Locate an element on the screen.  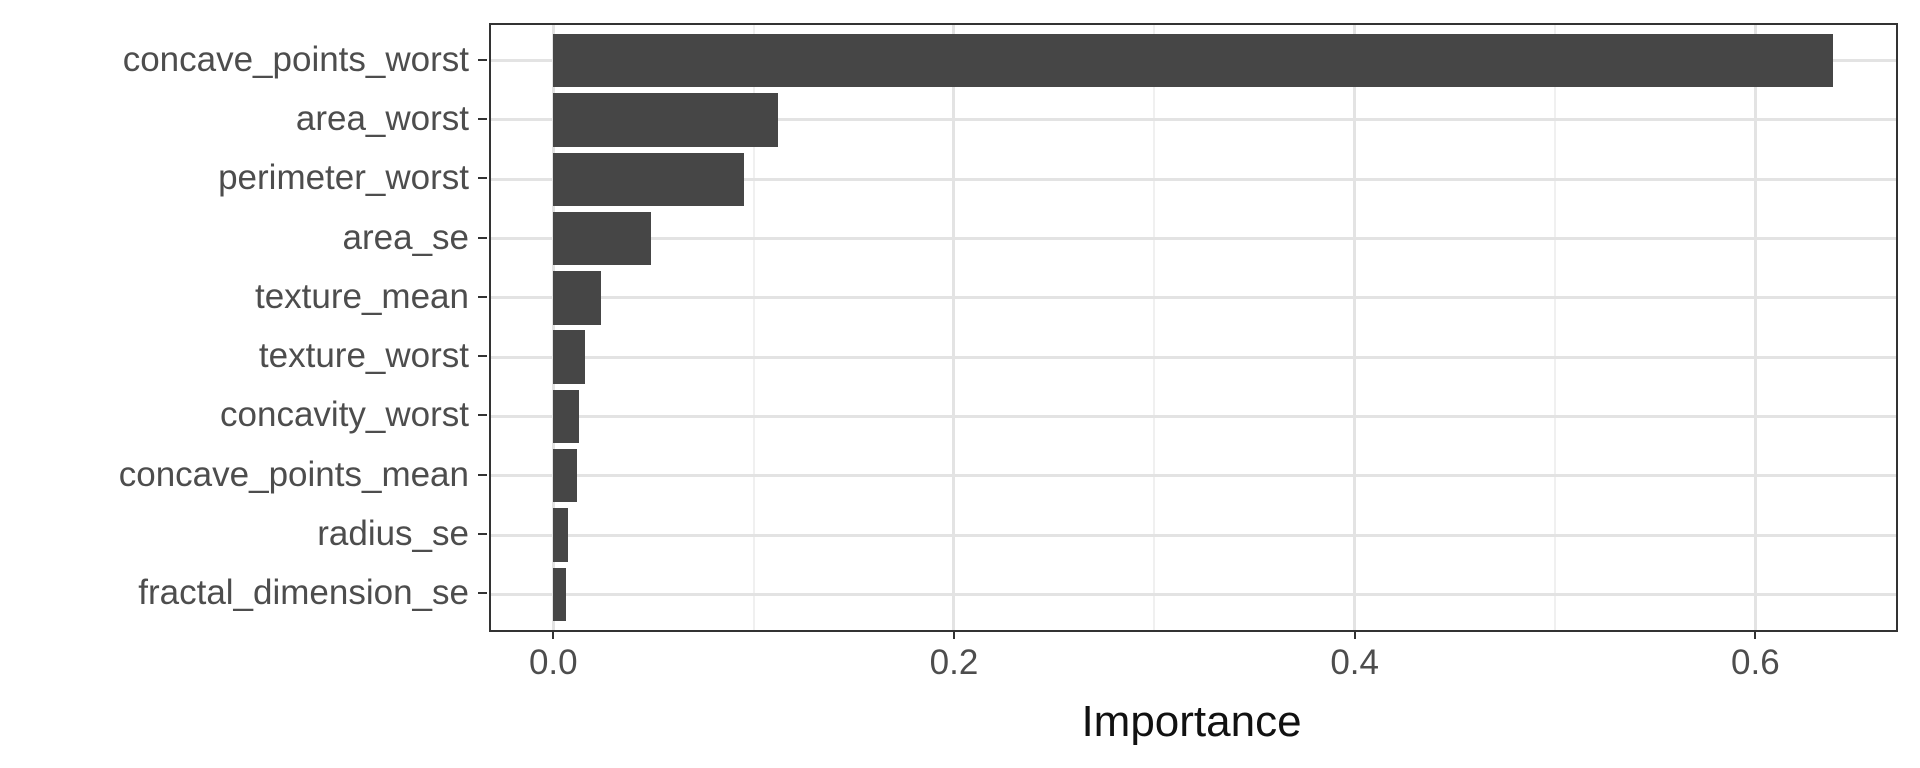
bar-texture_worst is located at coordinates (569, 357).